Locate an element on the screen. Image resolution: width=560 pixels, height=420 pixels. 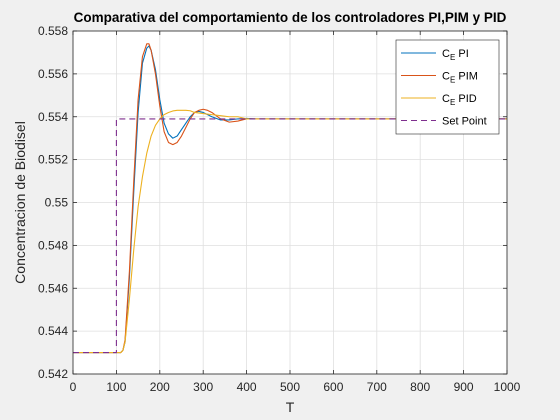
x-tick-label: 500 is located at coordinates (290, 387).